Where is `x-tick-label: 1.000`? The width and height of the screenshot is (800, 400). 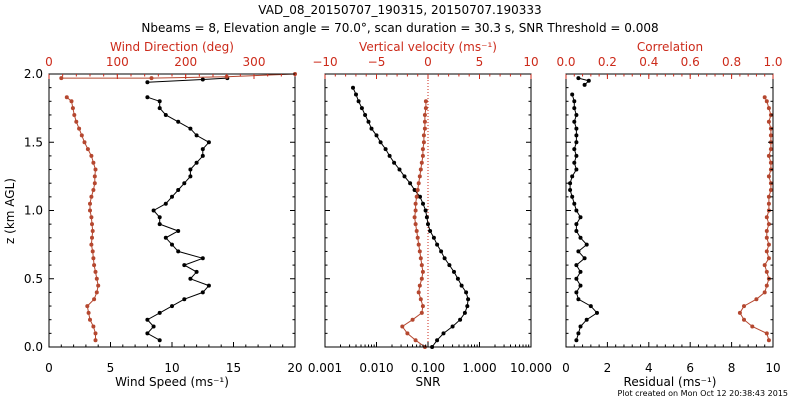
x-tick-label: 1.000 is located at coordinates (479, 368).